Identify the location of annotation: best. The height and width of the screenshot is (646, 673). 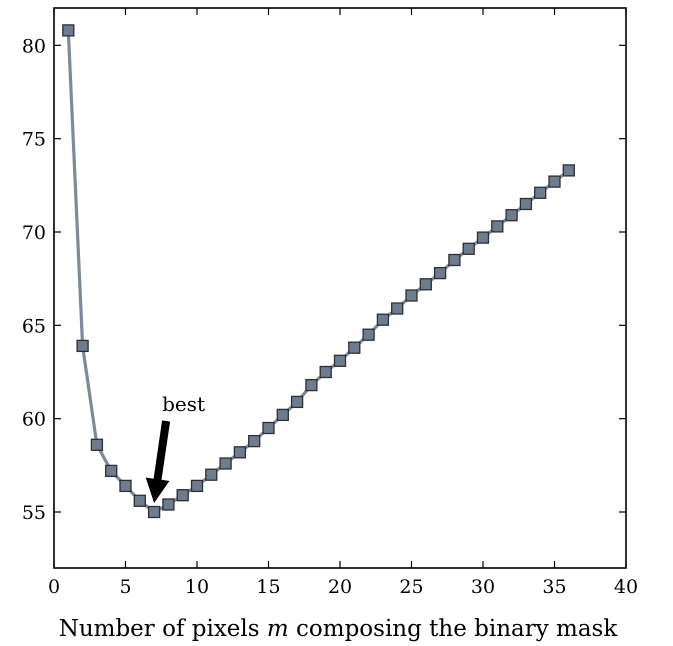
(175, 447).